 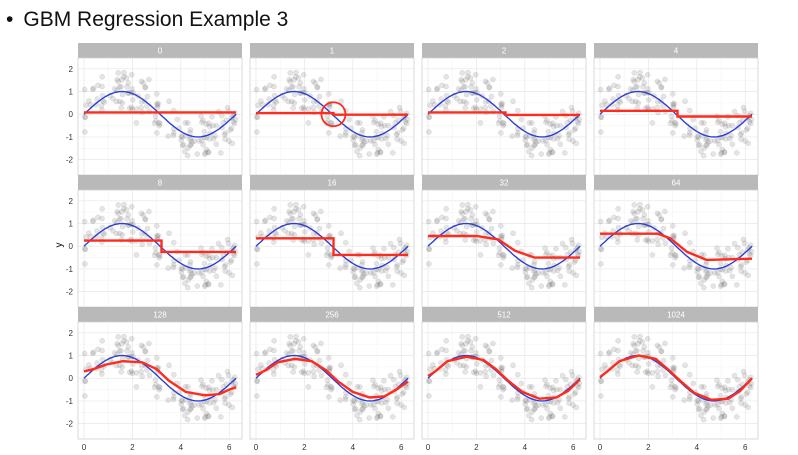 What do you see at coordinates (332, 183) in the screenshot?
I see `facet-strip-label: 16` at bounding box center [332, 183].